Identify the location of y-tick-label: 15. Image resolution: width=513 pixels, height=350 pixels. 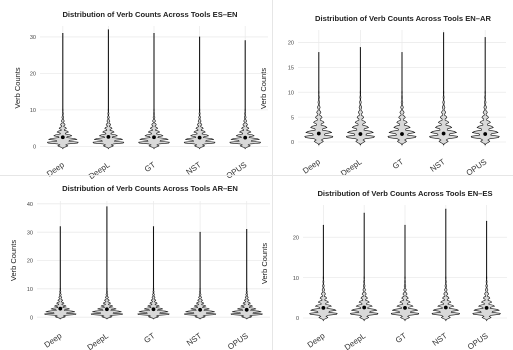
(291, 69).